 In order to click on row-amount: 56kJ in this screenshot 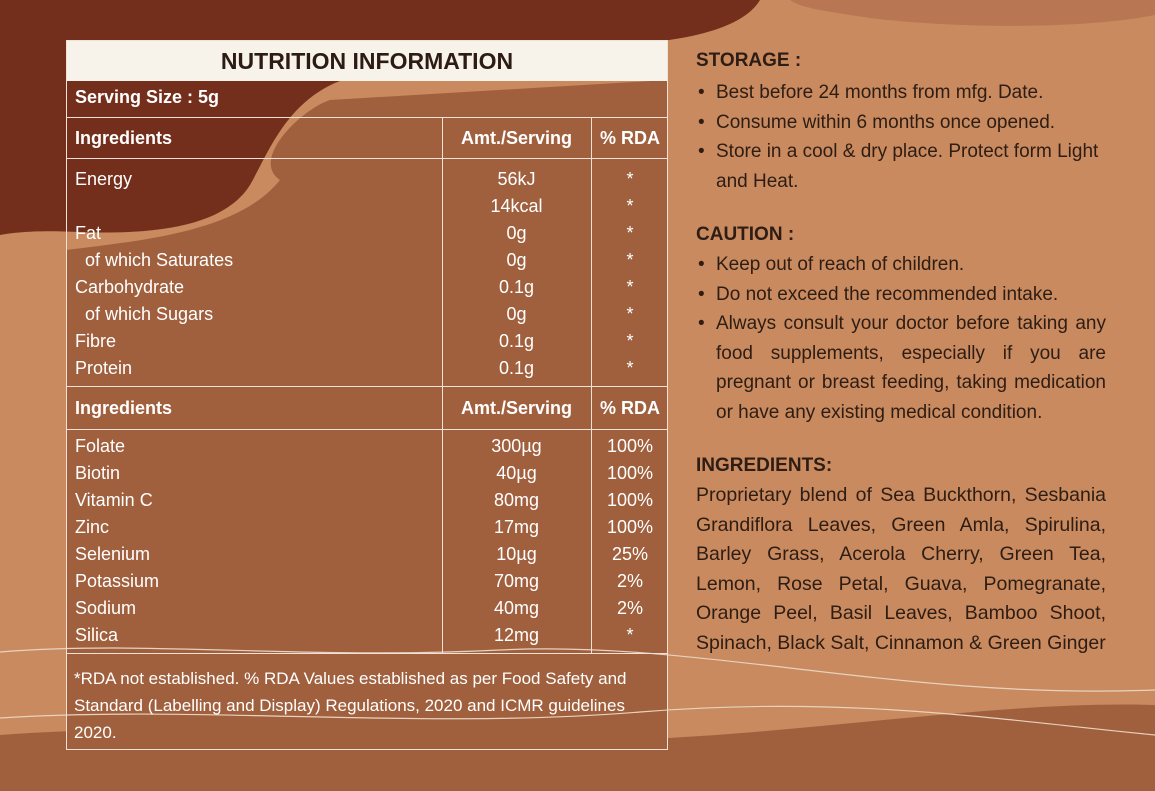, I will do `click(516, 179)`.